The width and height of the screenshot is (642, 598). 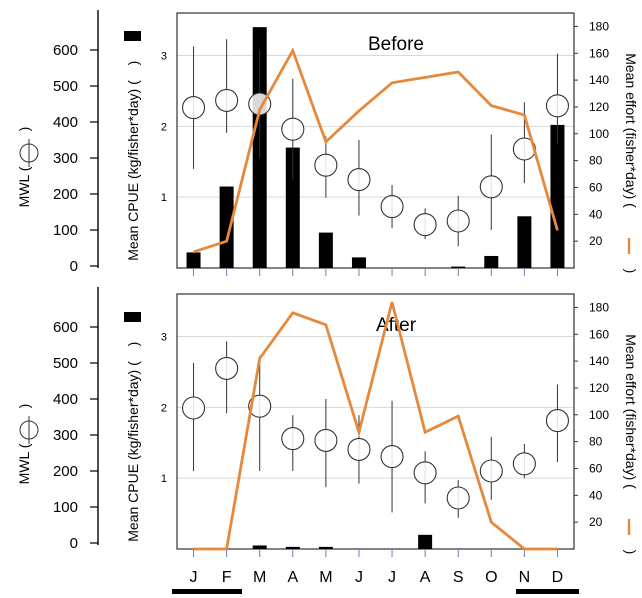 I want to click on month-label: O, so click(x=491, y=577).